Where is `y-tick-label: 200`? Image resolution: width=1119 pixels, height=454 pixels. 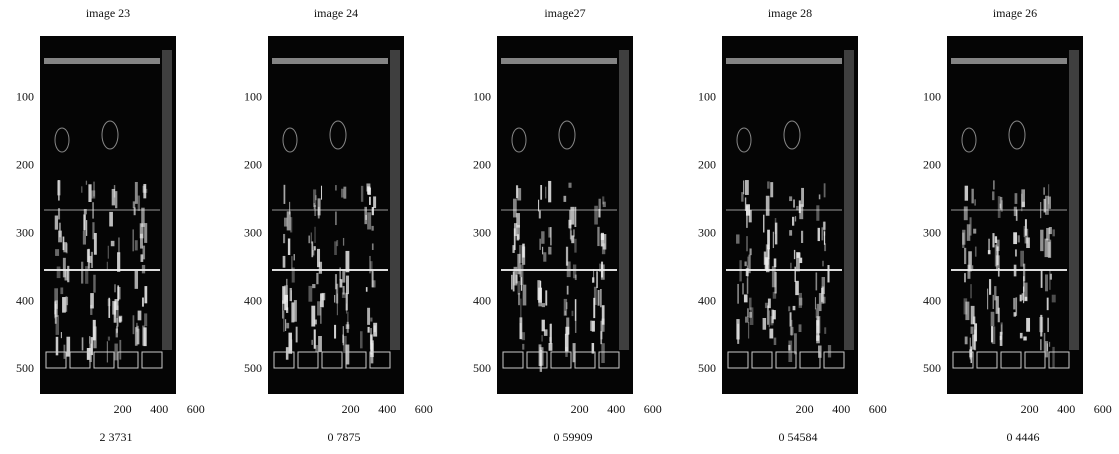 y-tick-label: 200 is located at coordinates (25, 165).